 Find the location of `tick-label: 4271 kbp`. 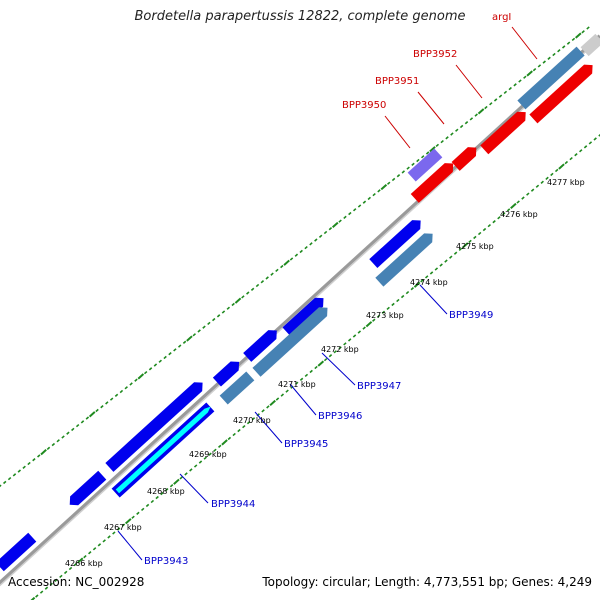

tick-label: 4271 kbp is located at coordinates (297, 384).